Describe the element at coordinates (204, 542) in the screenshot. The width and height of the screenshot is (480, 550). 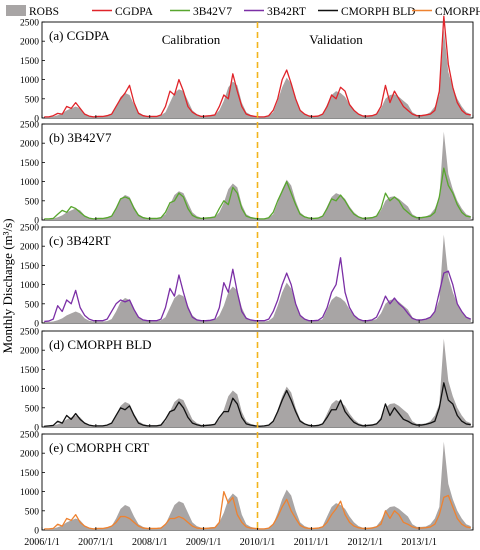
I see `x-tick-label: 2009/1/1` at that location.